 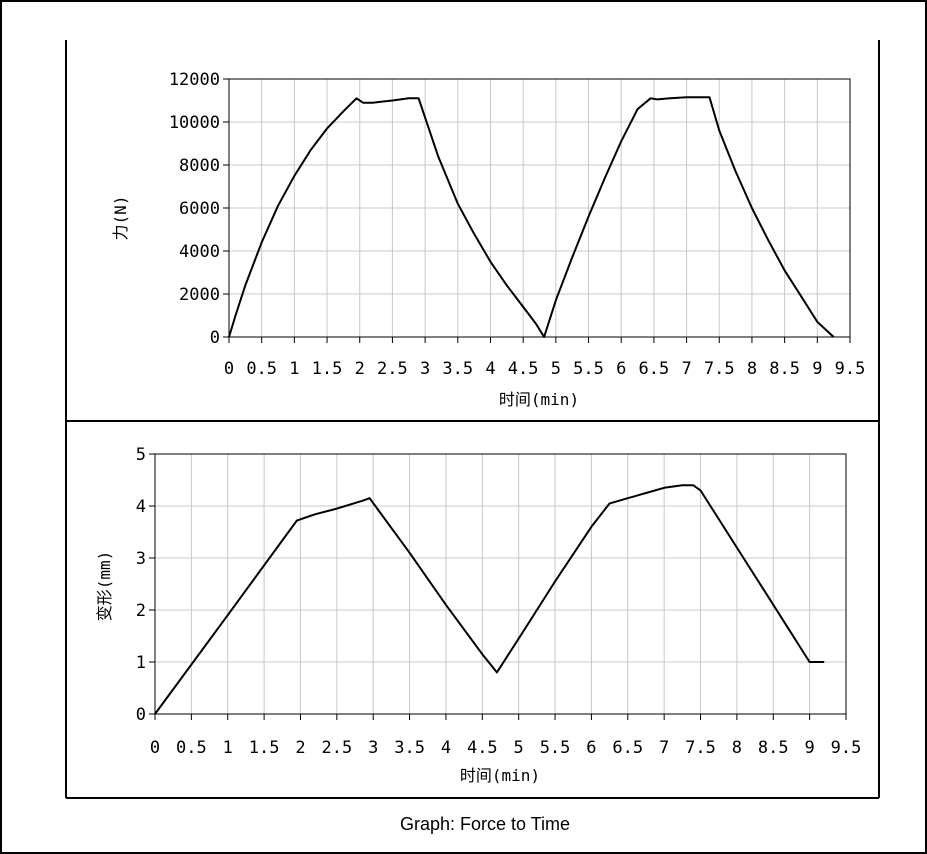 What do you see at coordinates (539, 399) in the screenshot?
I see `force-x-axis-label: 时间(min)` at bounding box center [539, 399].